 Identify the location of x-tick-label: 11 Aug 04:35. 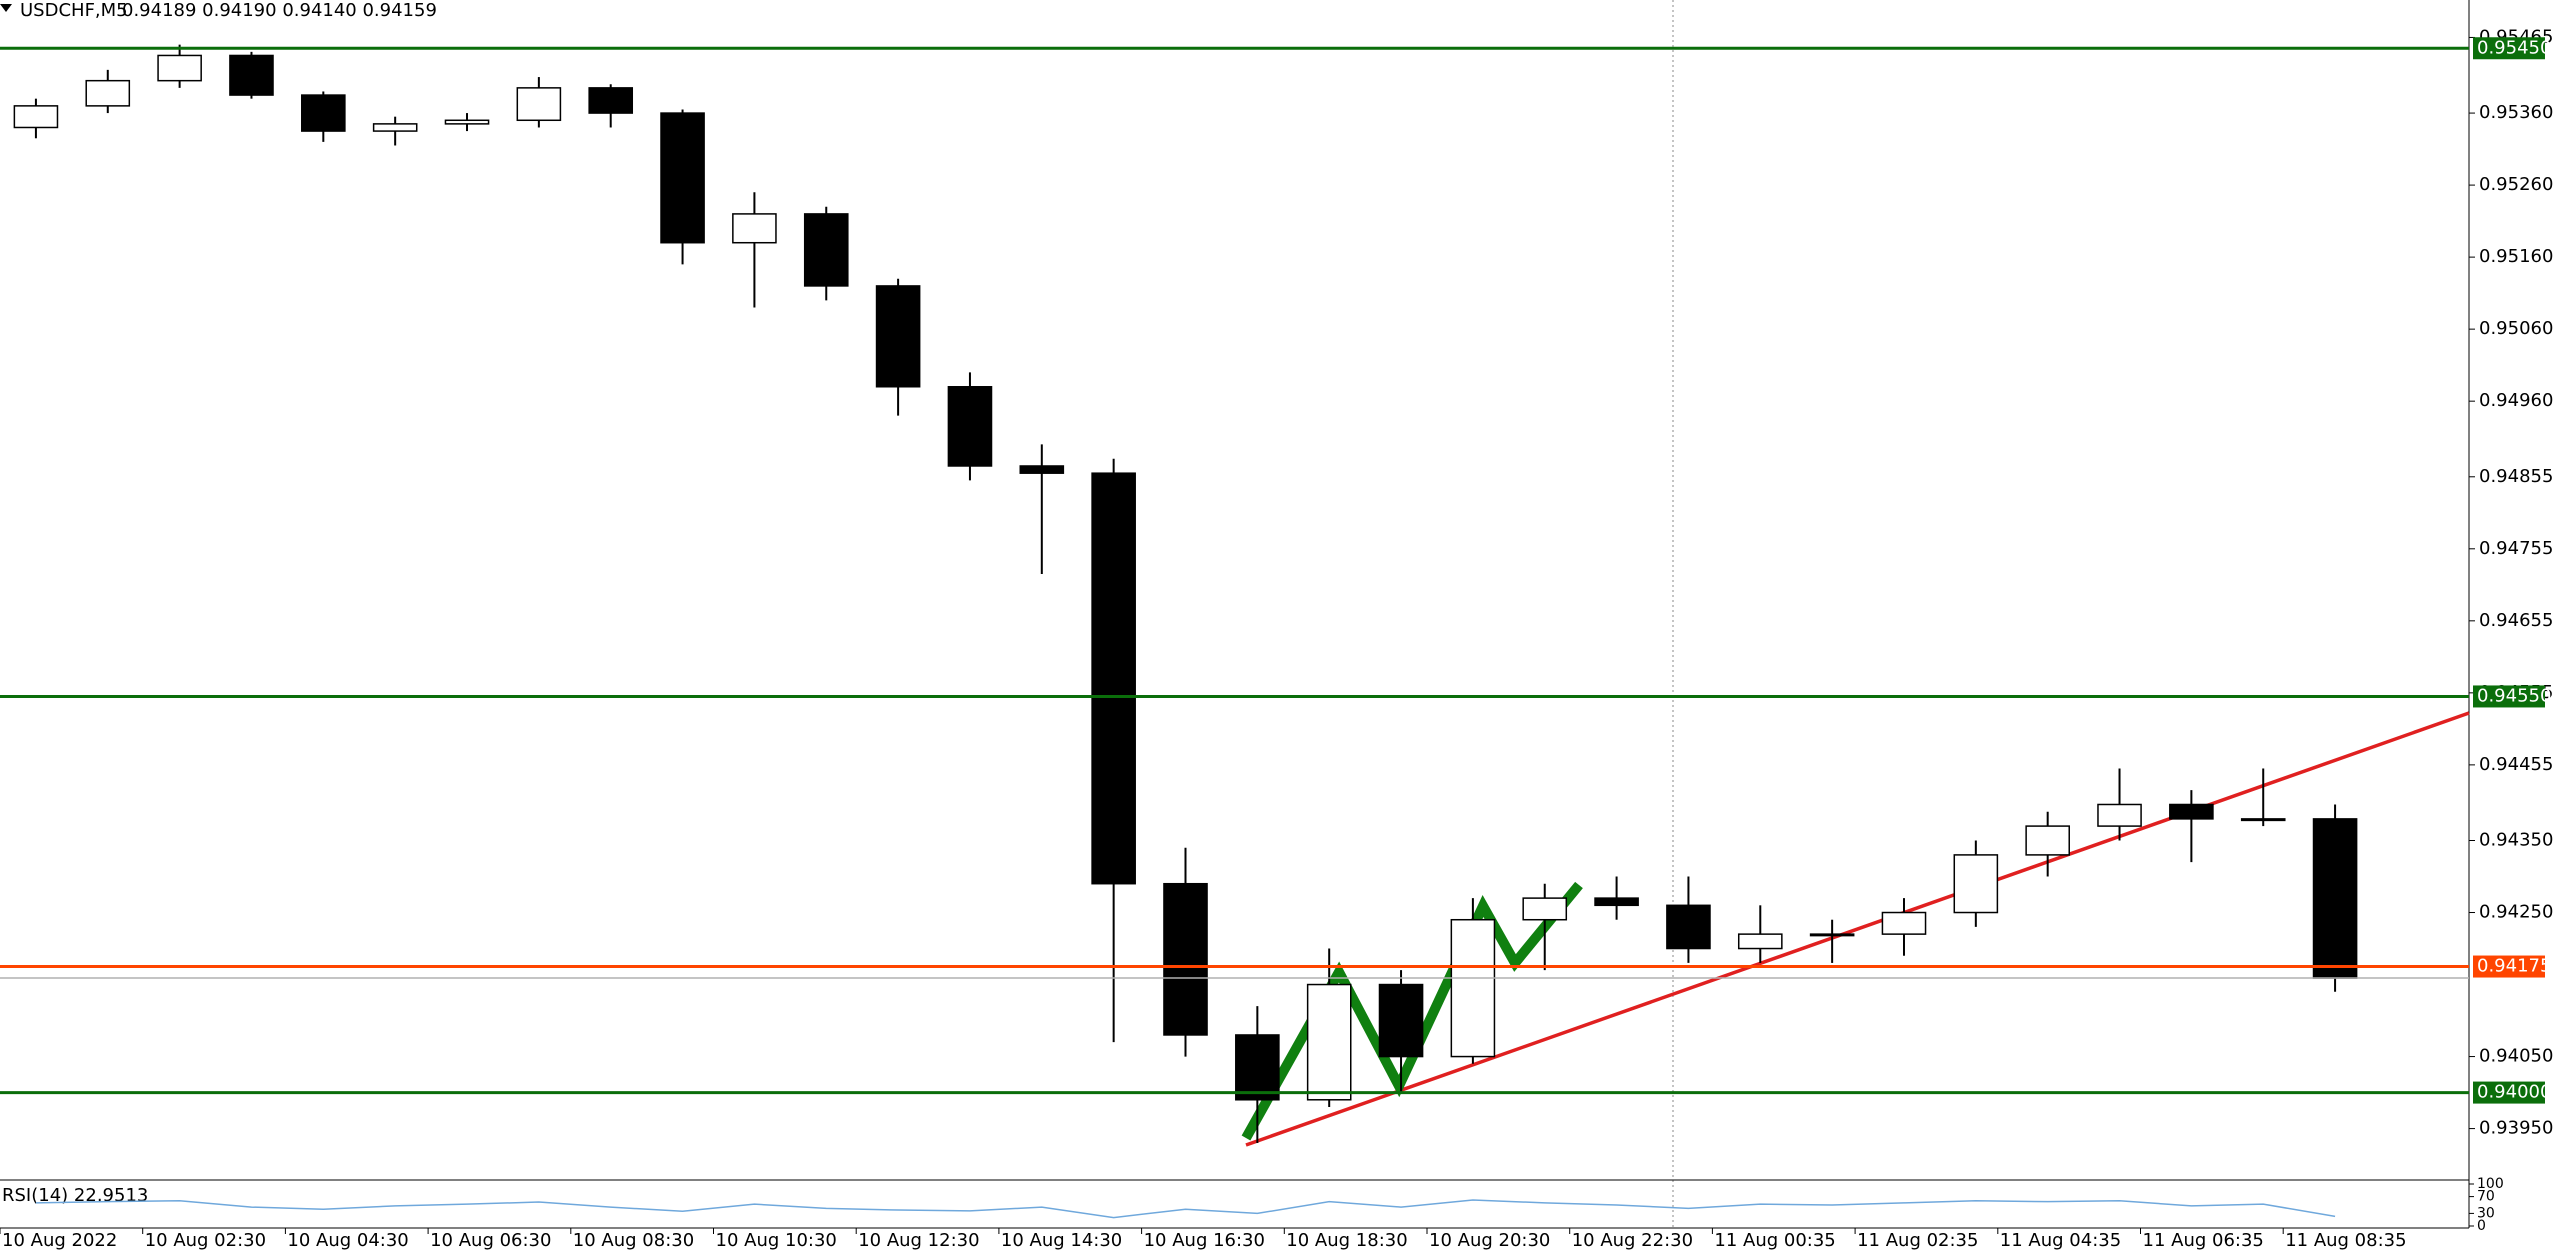
(2060, 1240).